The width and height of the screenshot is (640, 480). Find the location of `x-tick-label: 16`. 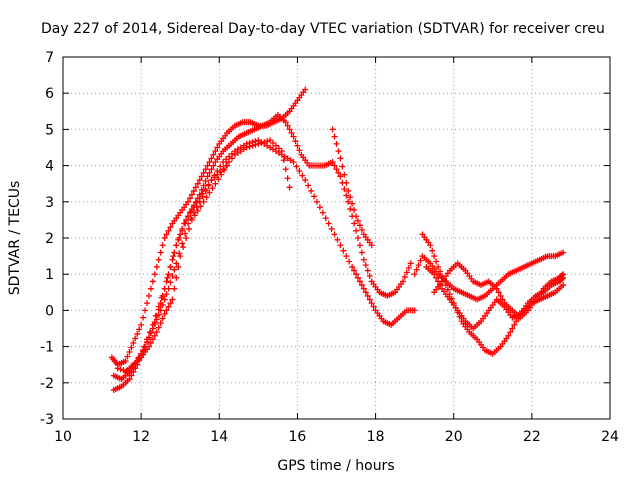

x-tick-label: 16 is located at coordinates (298, 437).